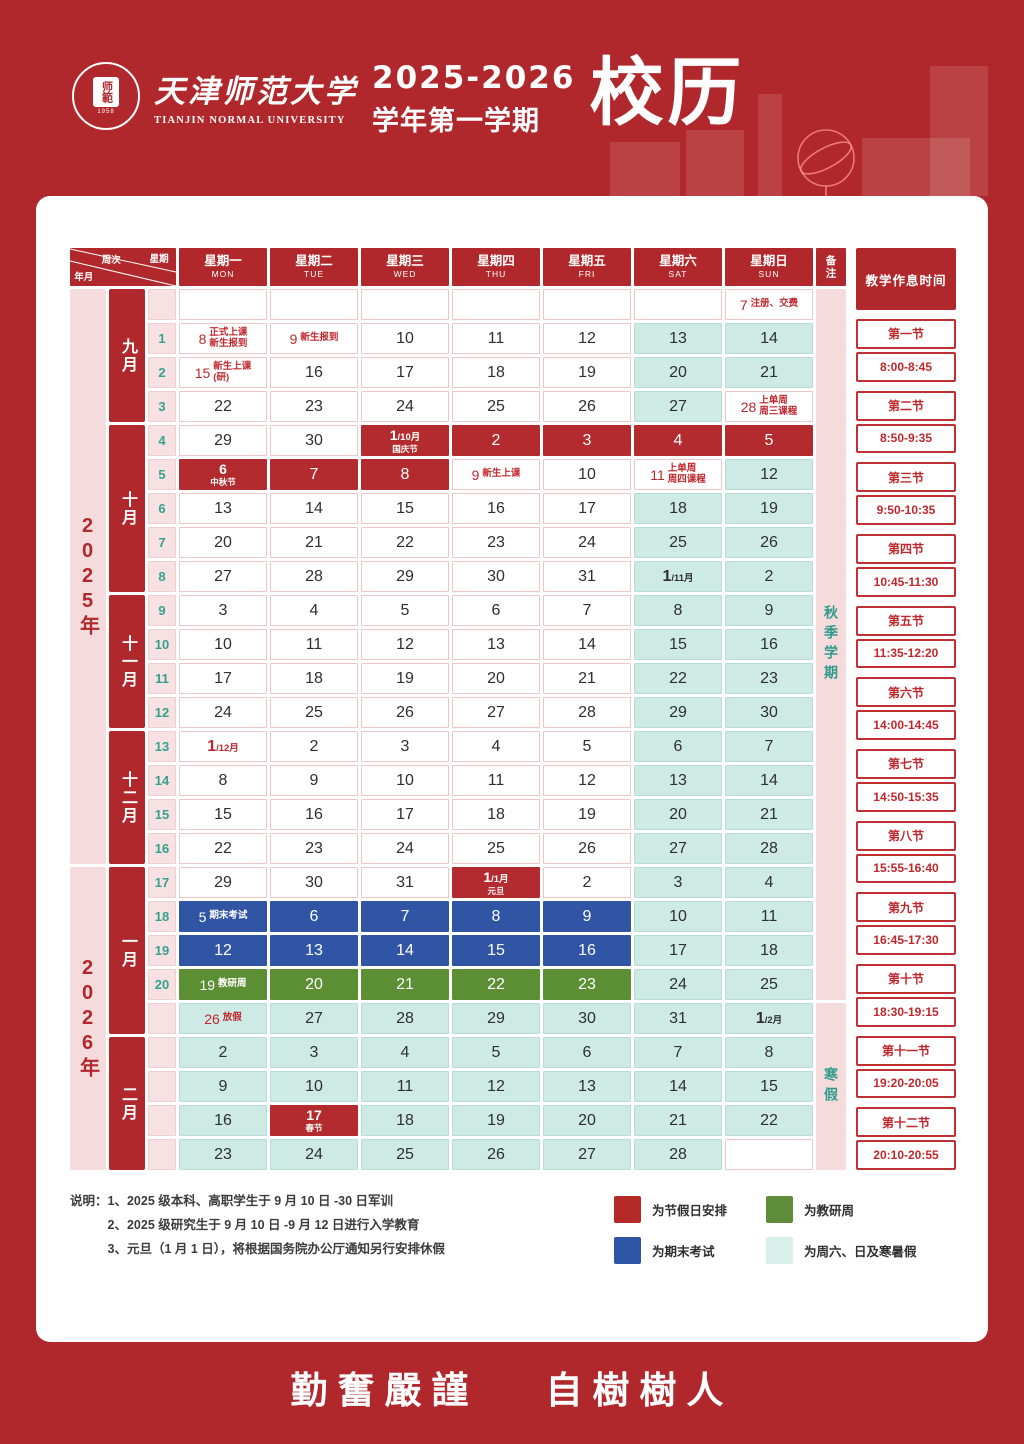 The image size is (1024, 1444). What do you see at coordinates (111, 260) in the screenshot?
I see `corner-label-week: 周次` at bounding box center [111, 260].